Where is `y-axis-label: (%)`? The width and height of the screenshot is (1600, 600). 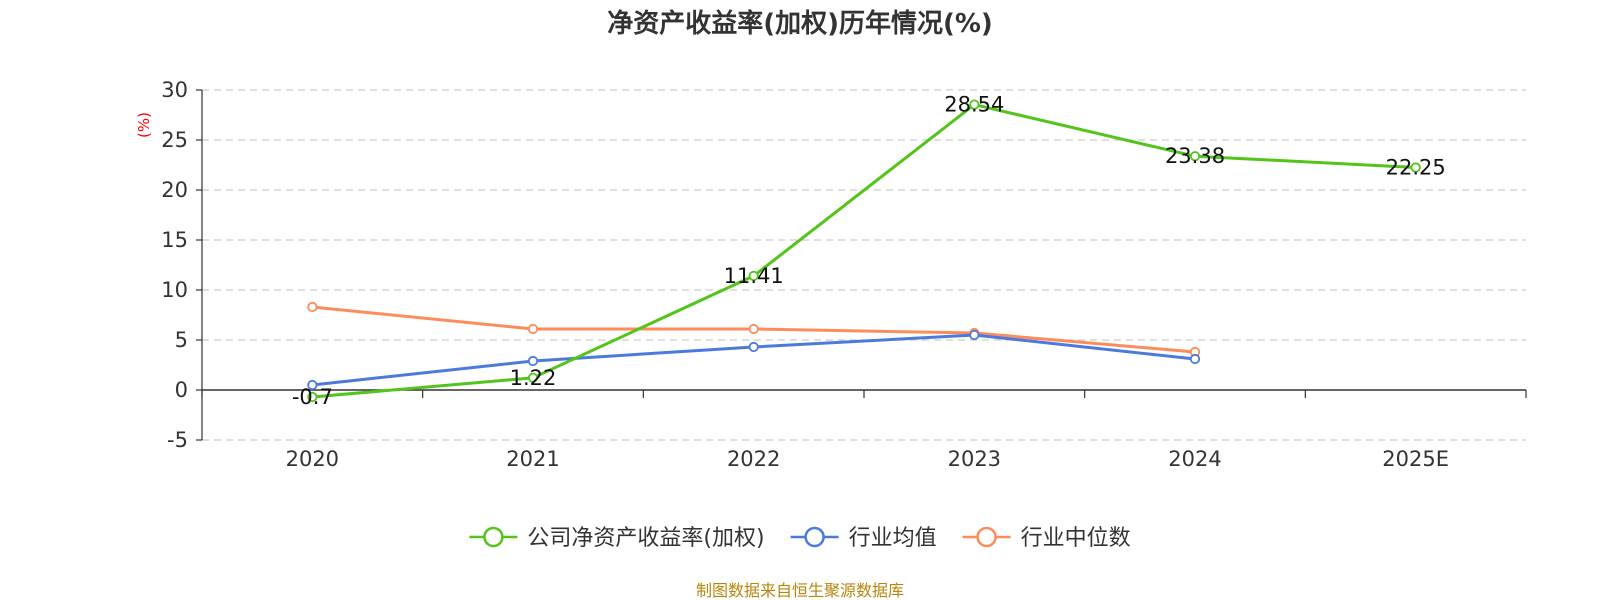
y-axis-label: (%) is located at coordinates (144, 125).